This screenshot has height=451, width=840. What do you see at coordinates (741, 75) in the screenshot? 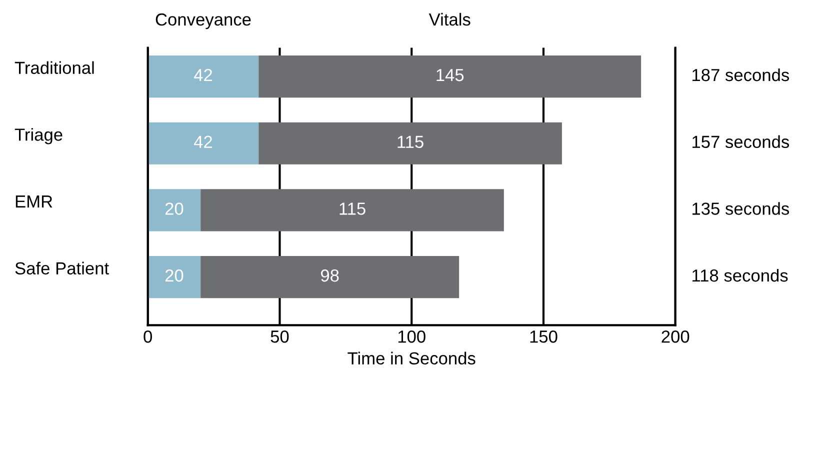
I see `text: 187 seconds` at bounding box center [741, 75].